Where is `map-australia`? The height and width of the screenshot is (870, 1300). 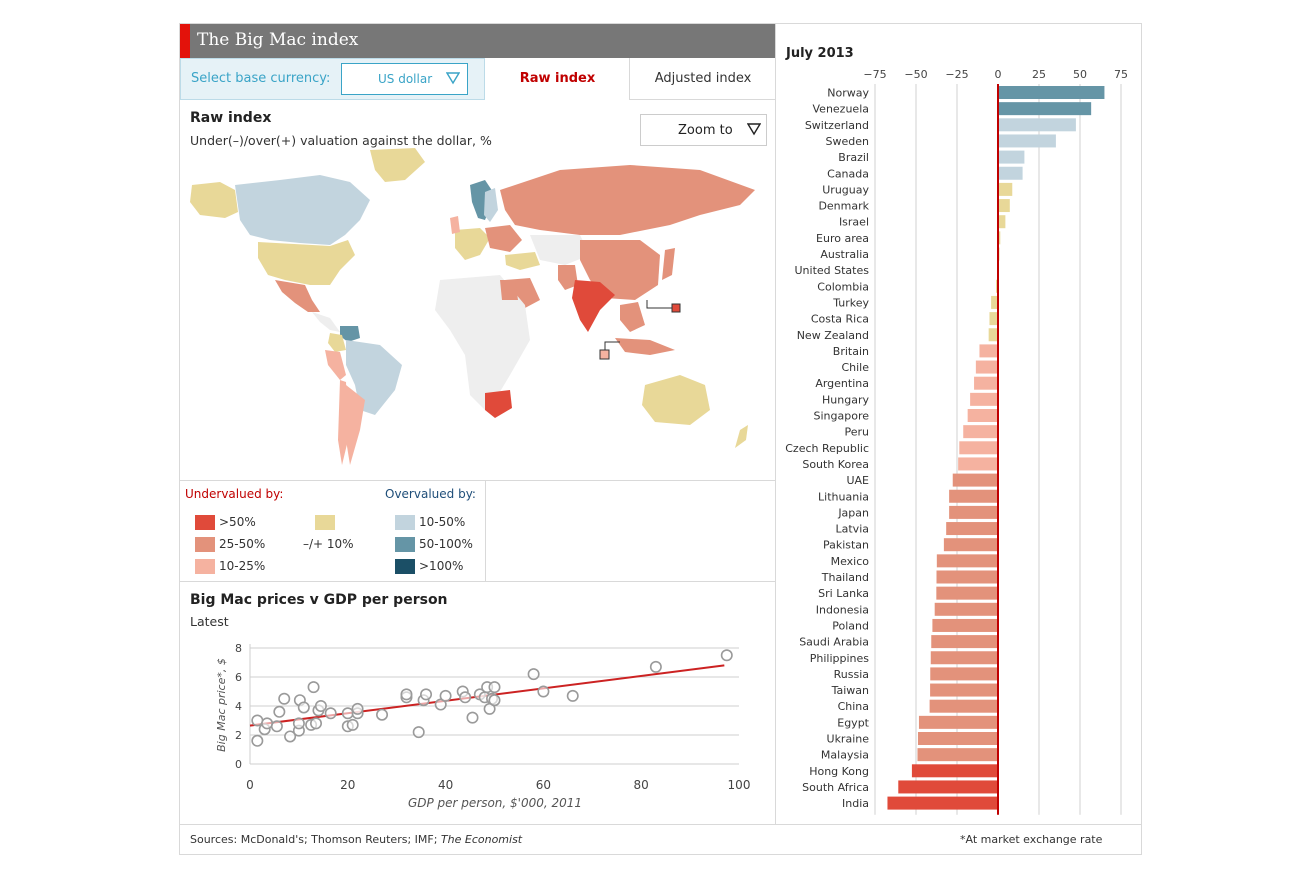
map-australia is located at coordinates (676, 400).